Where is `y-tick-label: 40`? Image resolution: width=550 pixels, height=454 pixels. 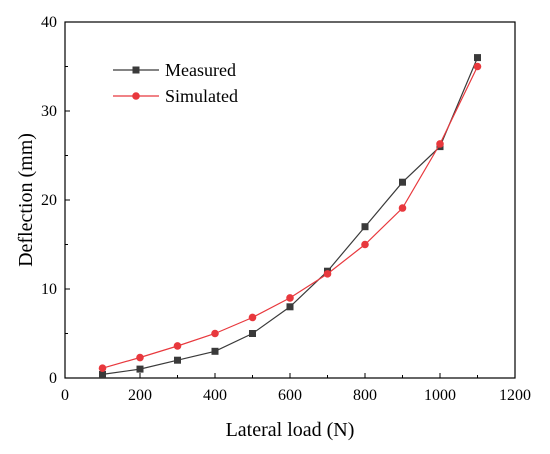
y-tick-label: 40 is located at coordinates (49, 22).